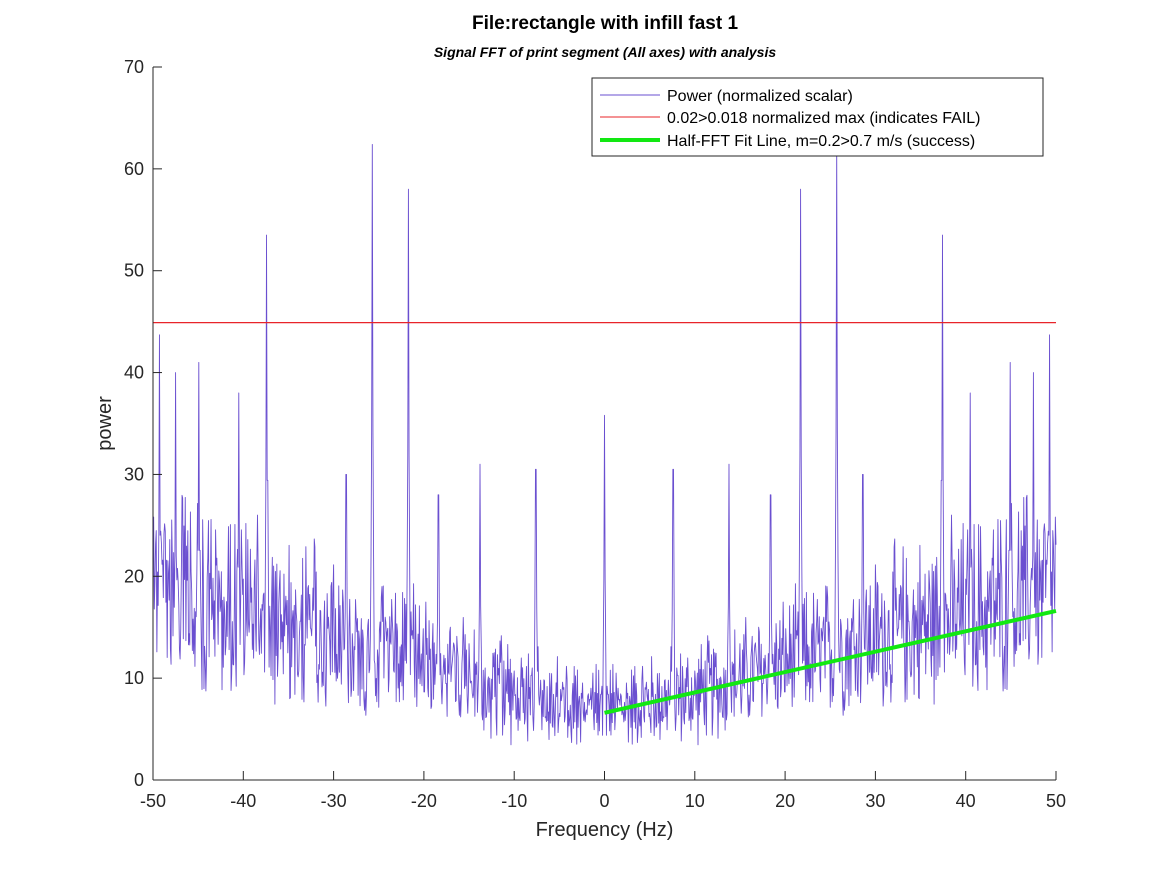  I want to click on x-tick-label: -20, so click(424, 801).